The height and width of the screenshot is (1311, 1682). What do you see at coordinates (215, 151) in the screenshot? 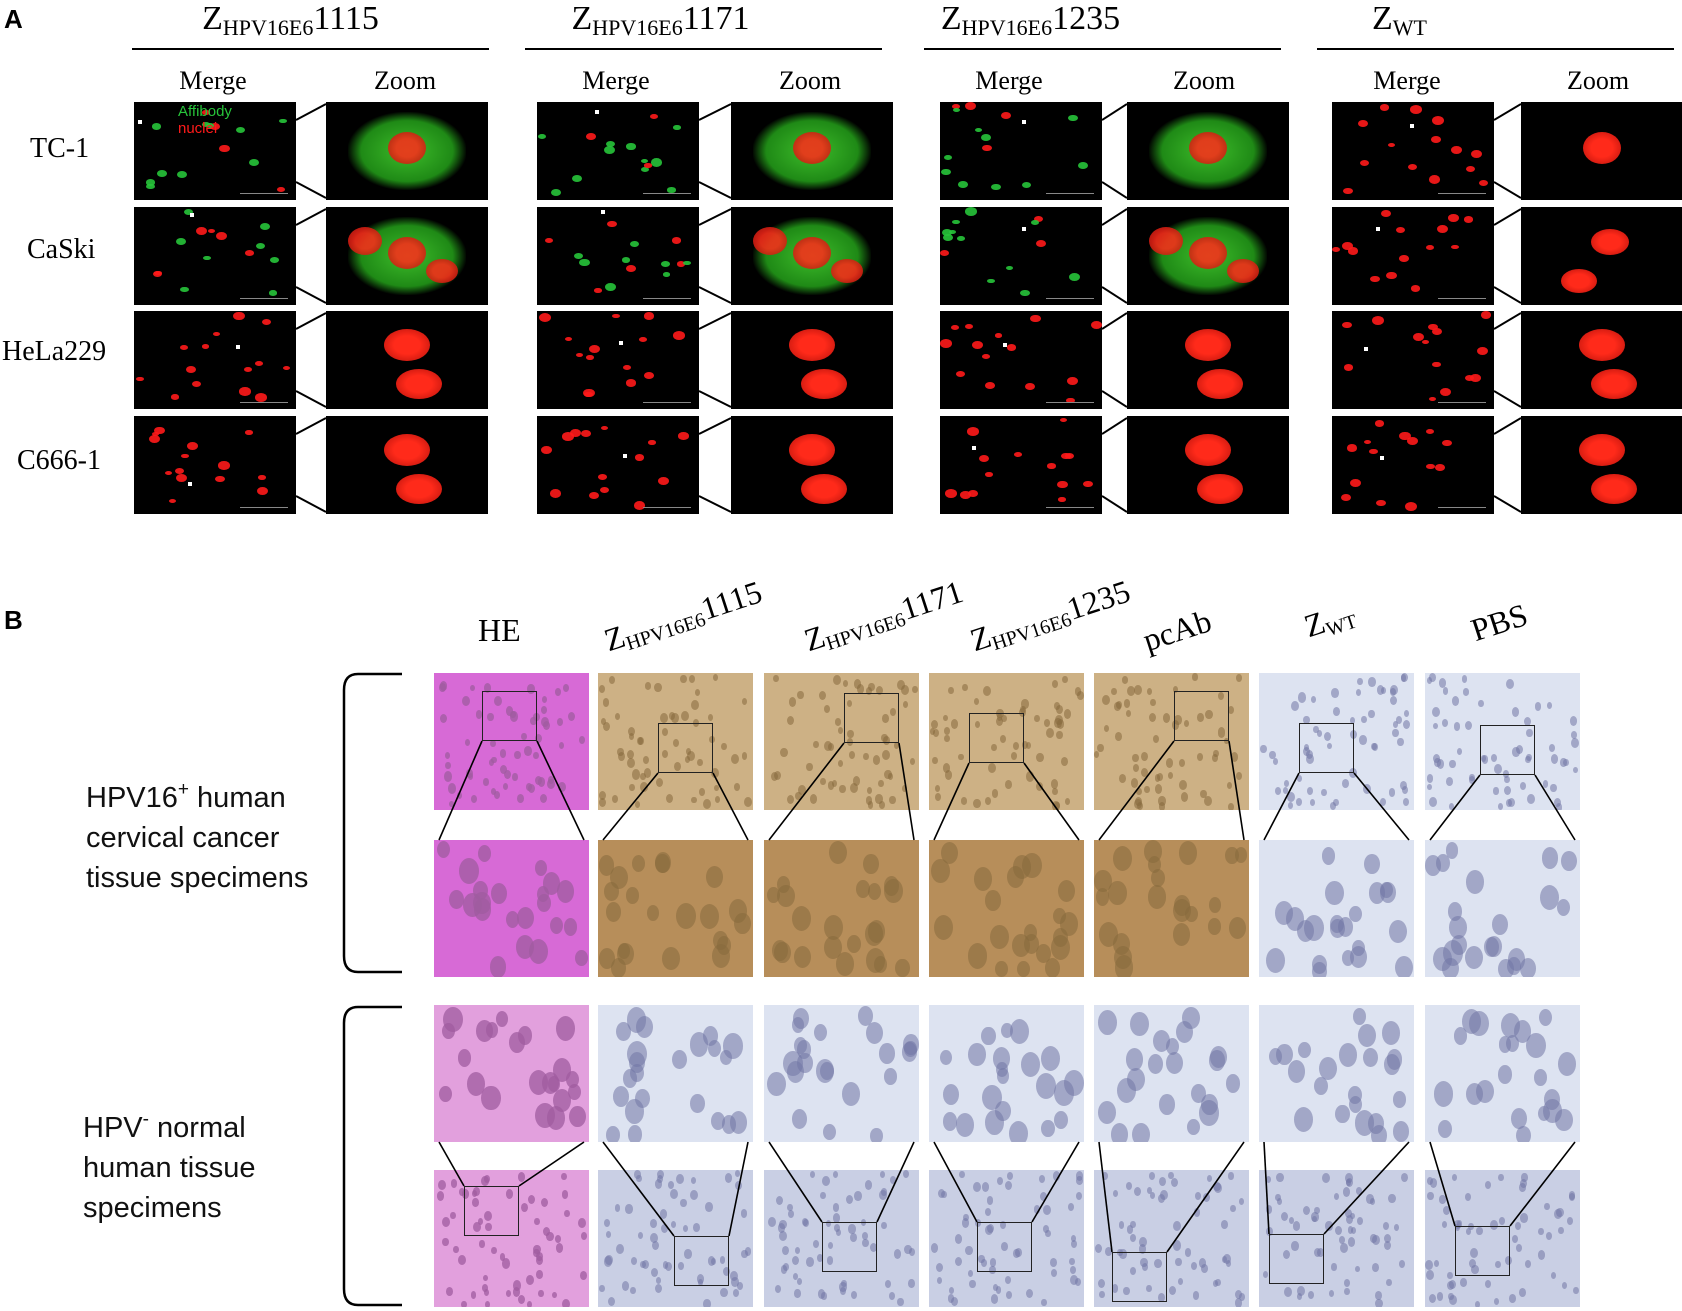
I see `merge-micrograph: Affibody nuclei` at bounding box center [215, 151].